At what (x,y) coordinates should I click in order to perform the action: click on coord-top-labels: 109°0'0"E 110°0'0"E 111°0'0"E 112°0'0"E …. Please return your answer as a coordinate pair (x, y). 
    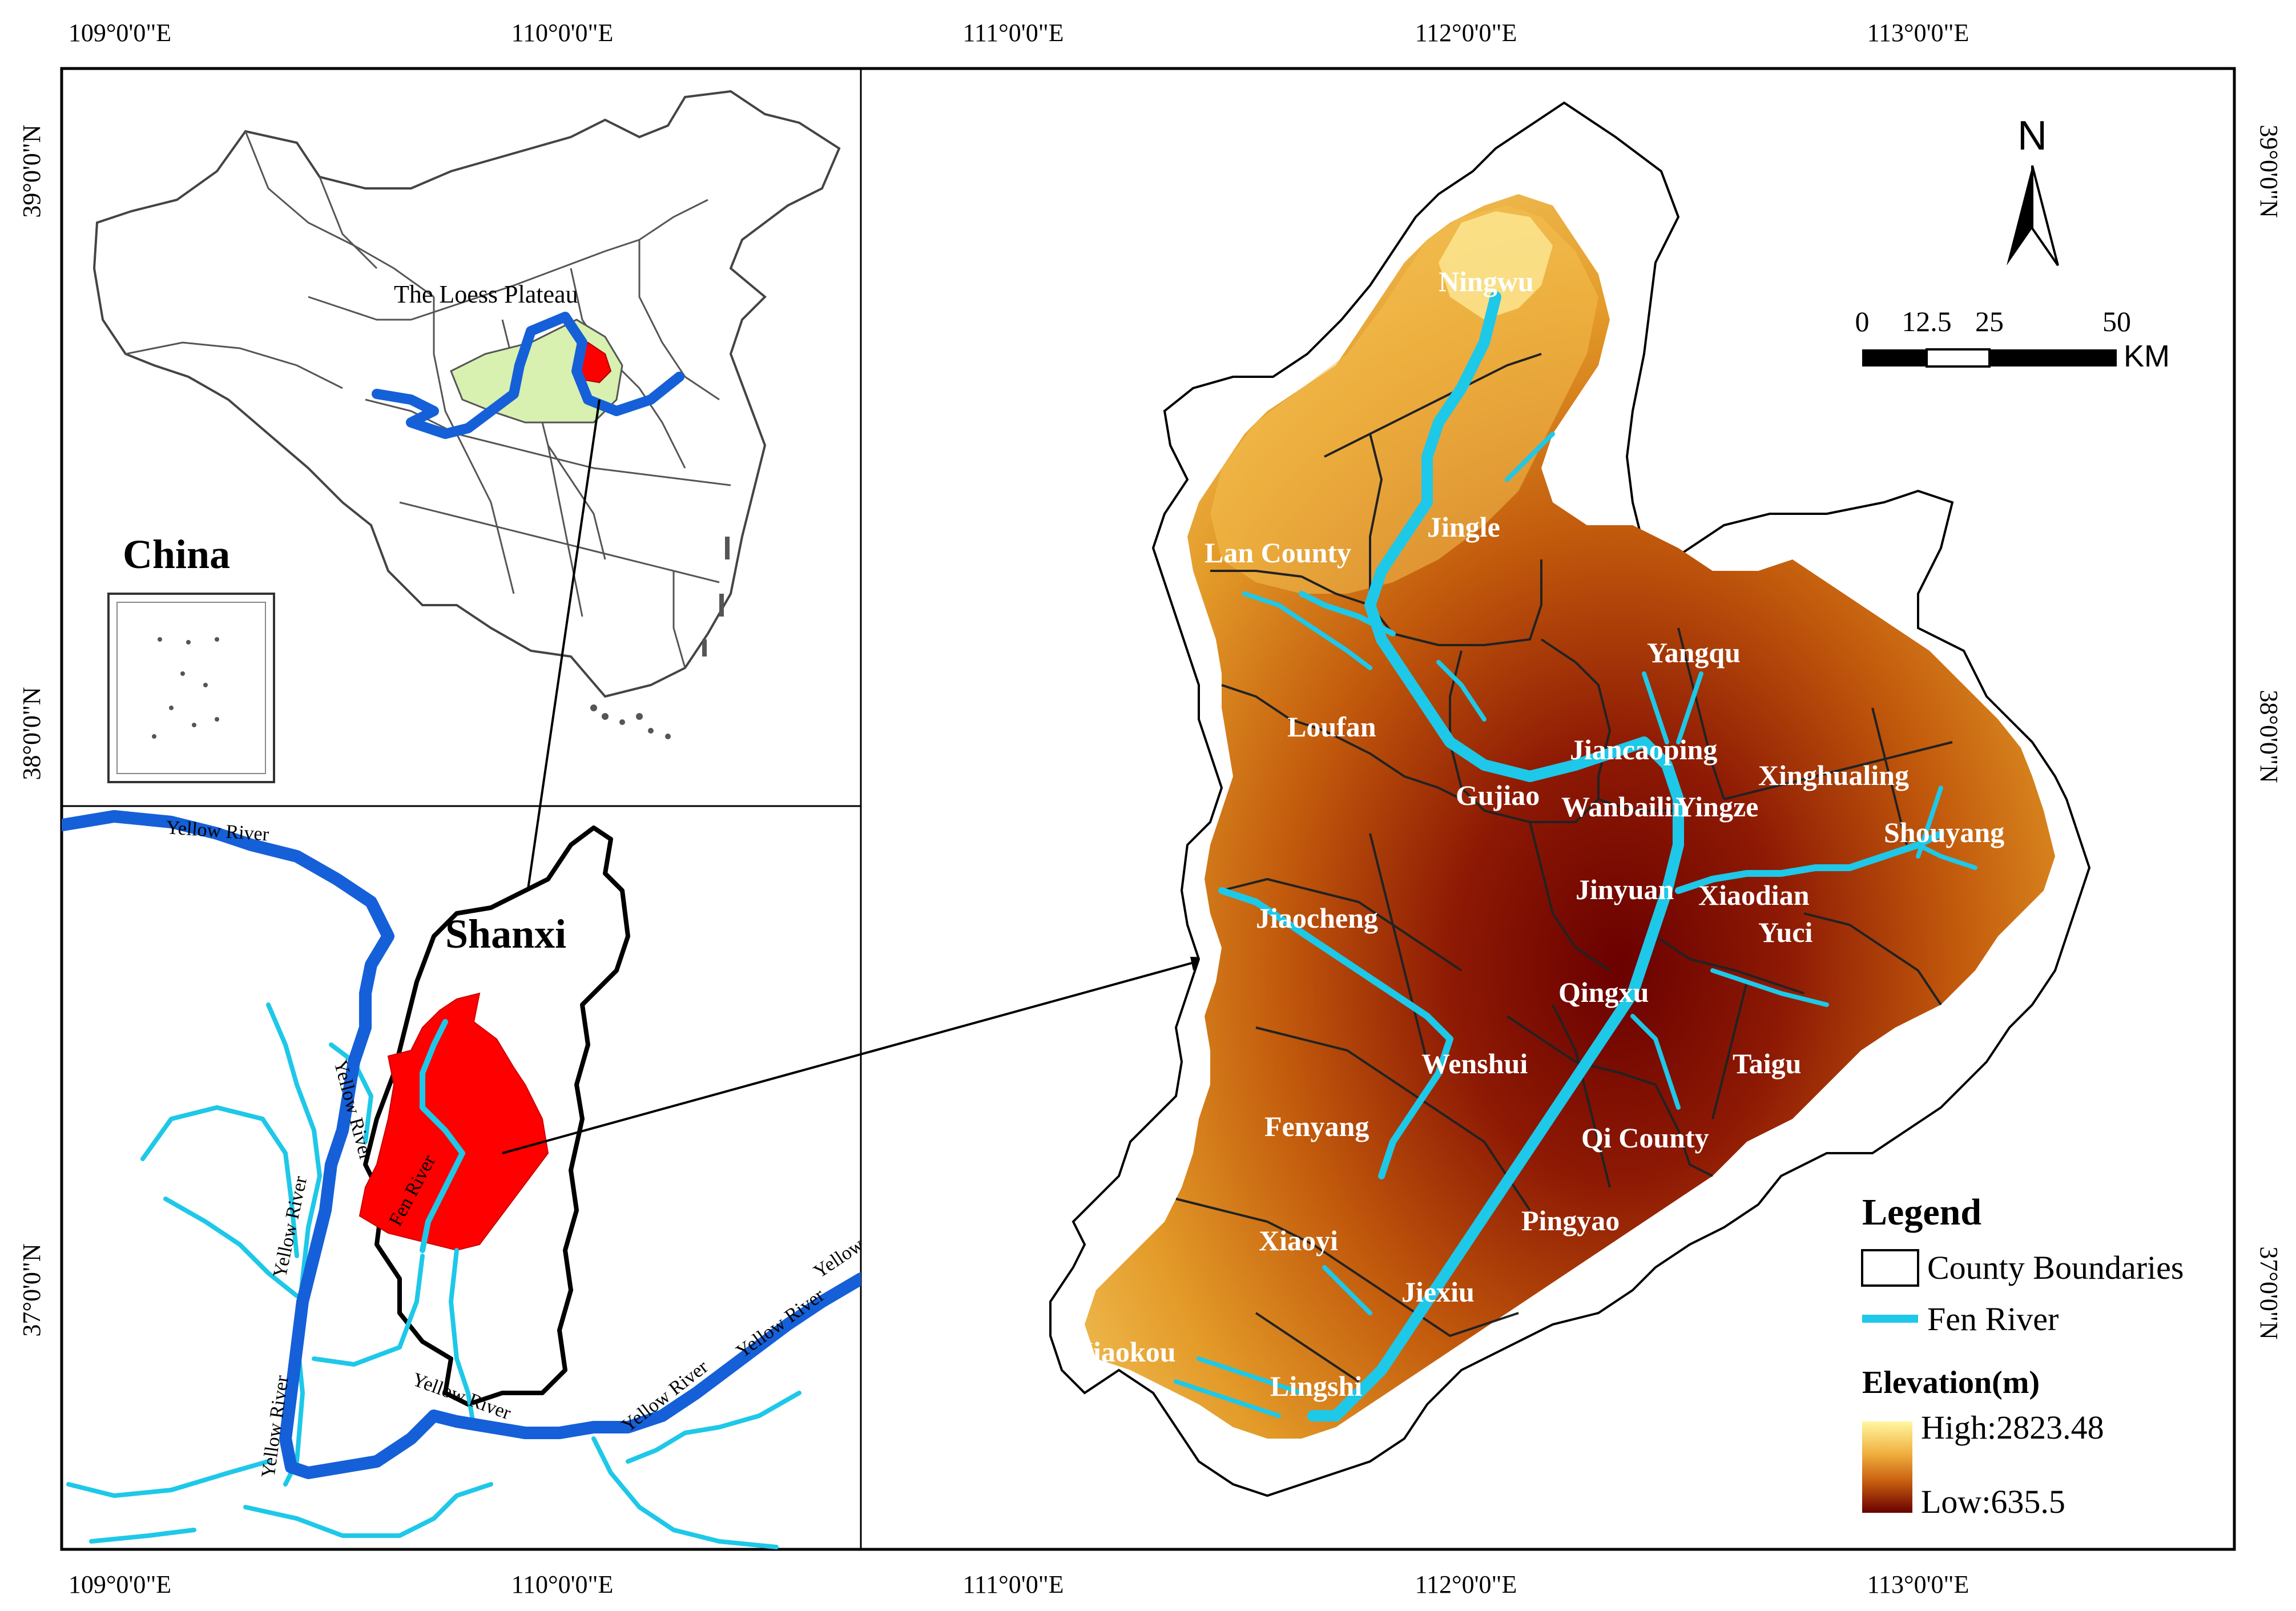
    Looking at the image, I should click on (1019, 33).